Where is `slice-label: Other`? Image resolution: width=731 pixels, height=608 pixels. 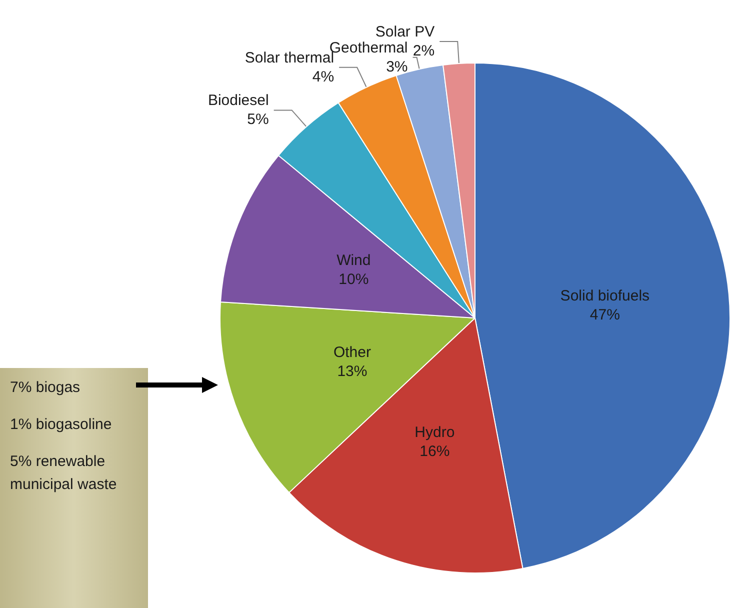
slice-label: Other is located at coordinates (352, 353).